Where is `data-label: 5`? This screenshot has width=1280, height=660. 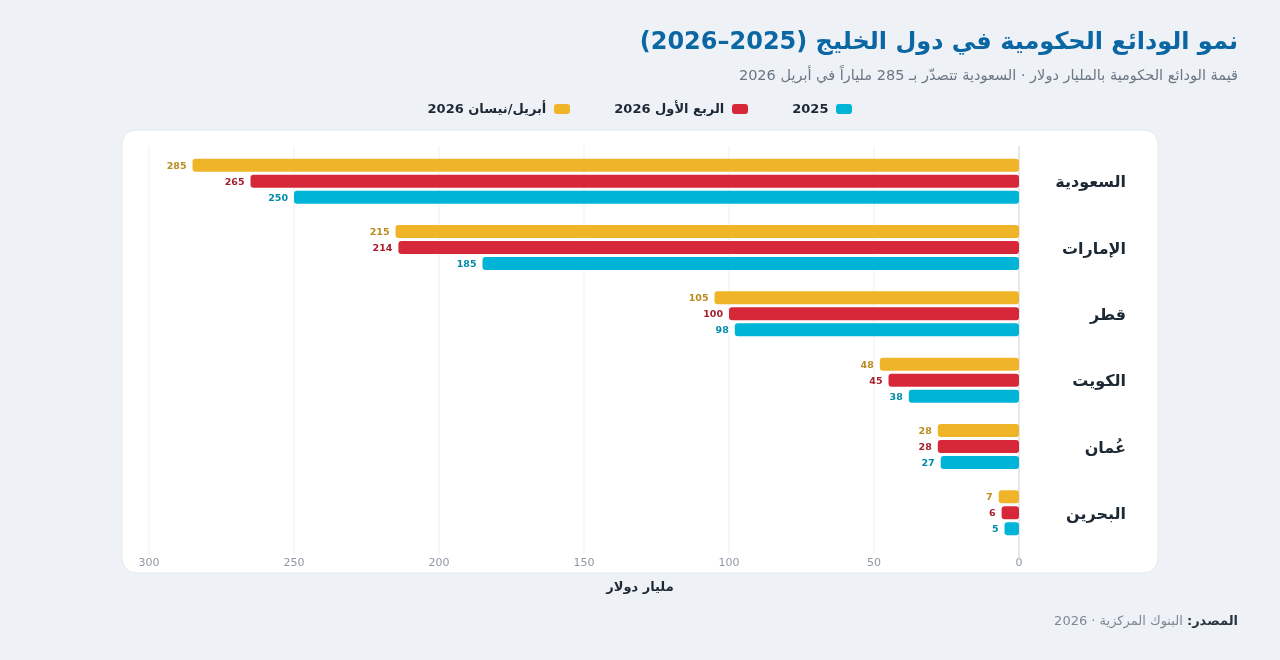 data-label: 5 is located at coordinates (995, 529).